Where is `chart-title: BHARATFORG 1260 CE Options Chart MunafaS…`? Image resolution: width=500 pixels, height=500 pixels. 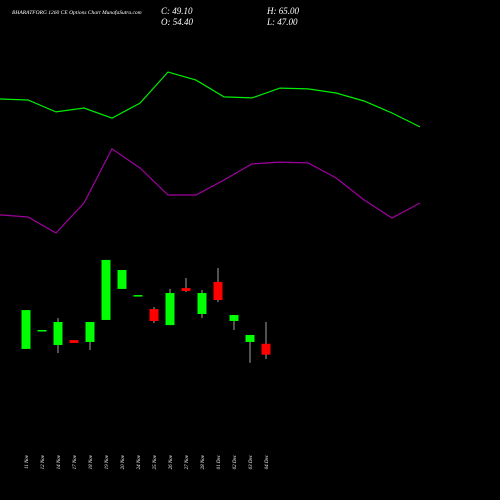 chart-title: BHARATFORG 1260 CE Options Chart MunafaS… is located at coordinates (77, 12).